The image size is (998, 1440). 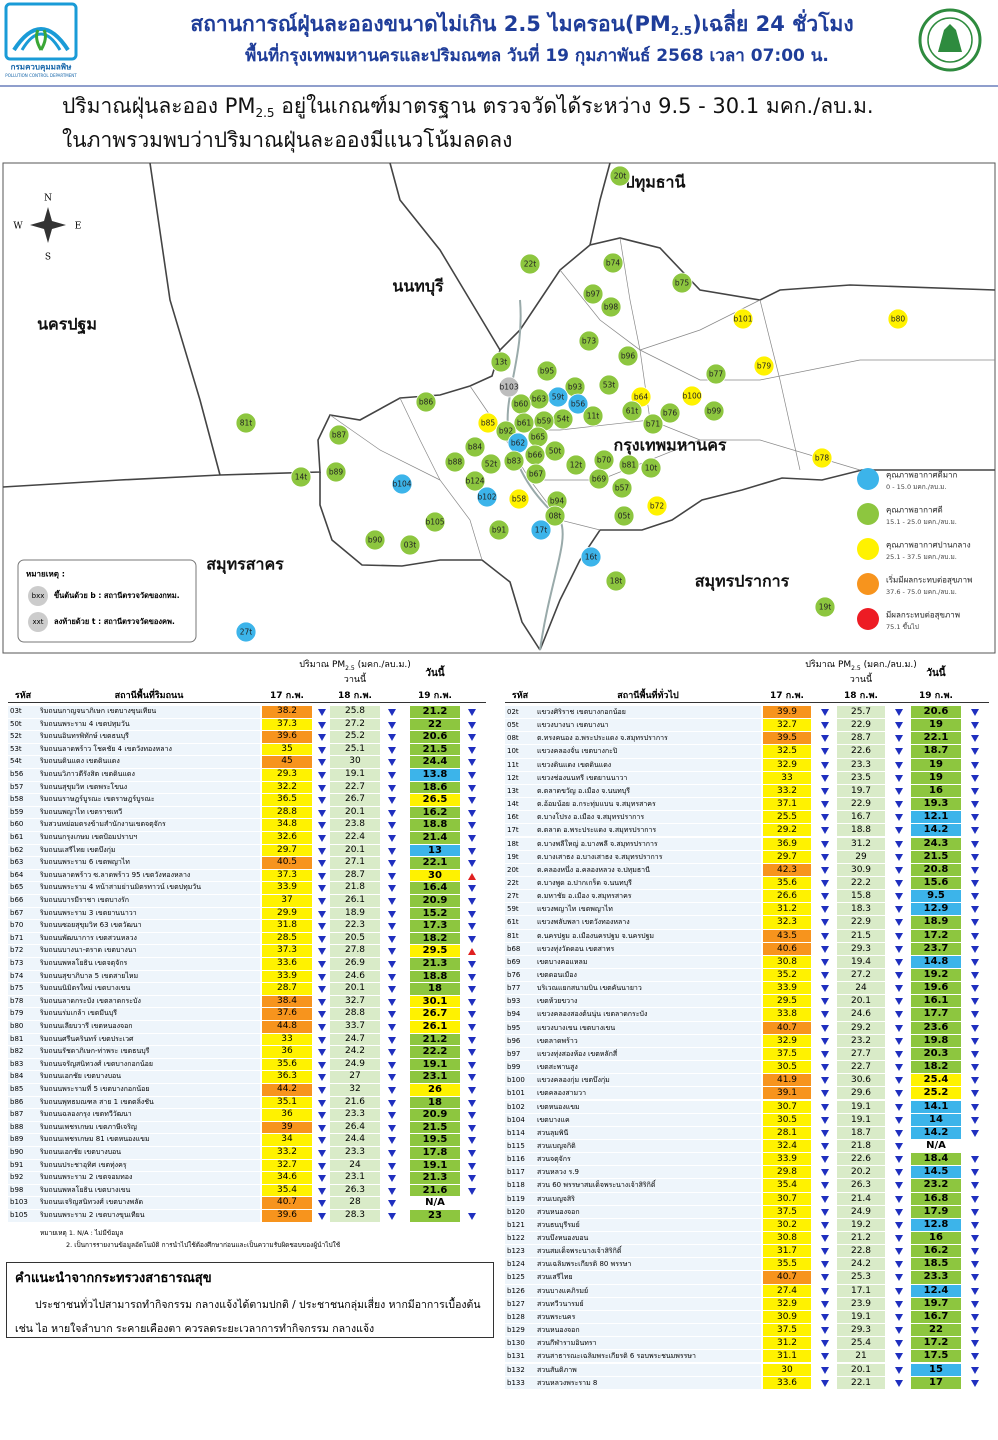 I want to click on station-code: b94, so click(x=520, y=1014).